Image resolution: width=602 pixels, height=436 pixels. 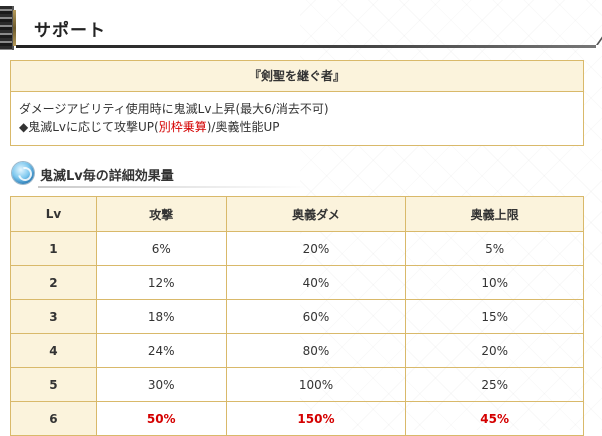 I want to click on table-row: 6 50% 150% 45%, so click(x=297, y=418).